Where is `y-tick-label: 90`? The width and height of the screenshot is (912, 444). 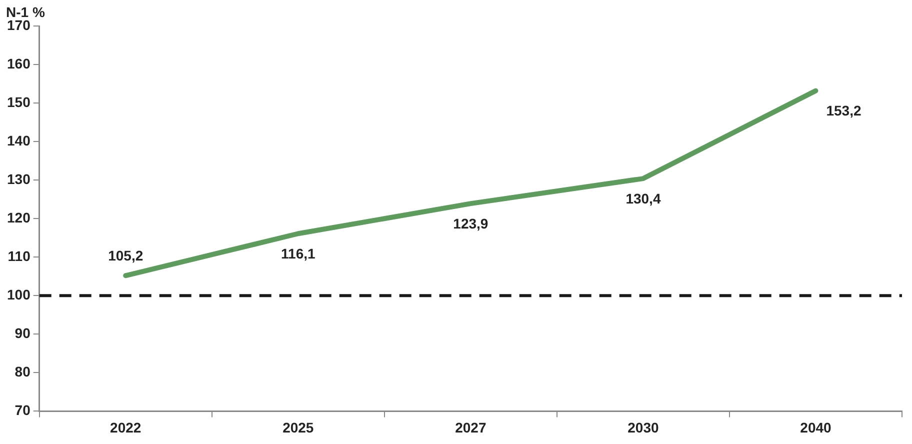
y-tick-label: 90 is located at coordinates (22, 333).